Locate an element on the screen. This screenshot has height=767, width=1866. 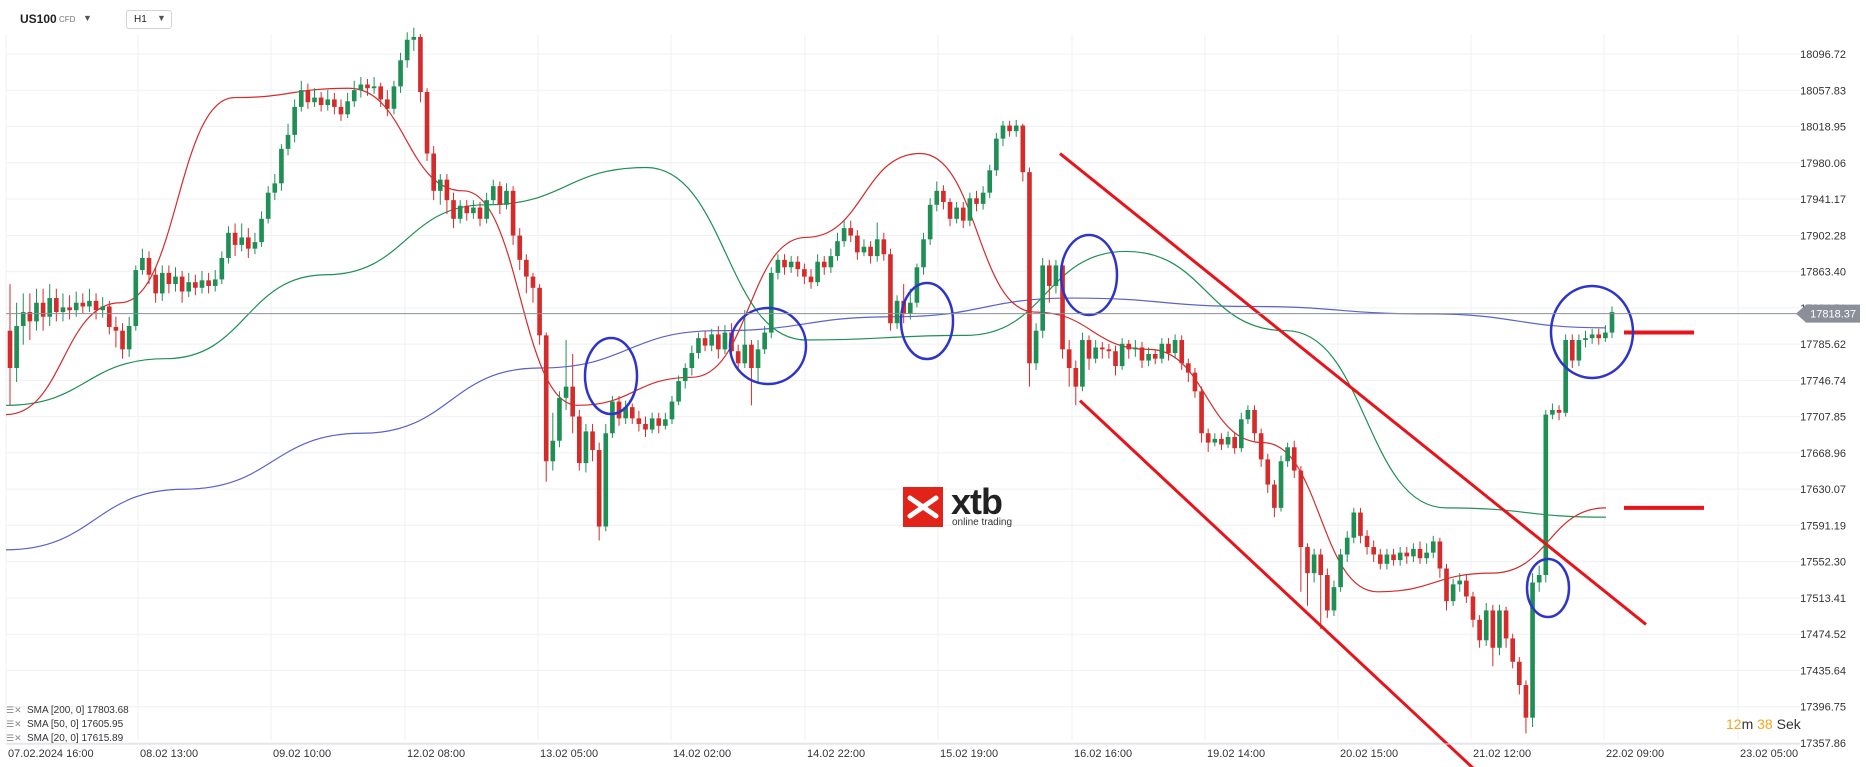
timeframe-select: H1 ▼ is located at coordinates (149, 19).